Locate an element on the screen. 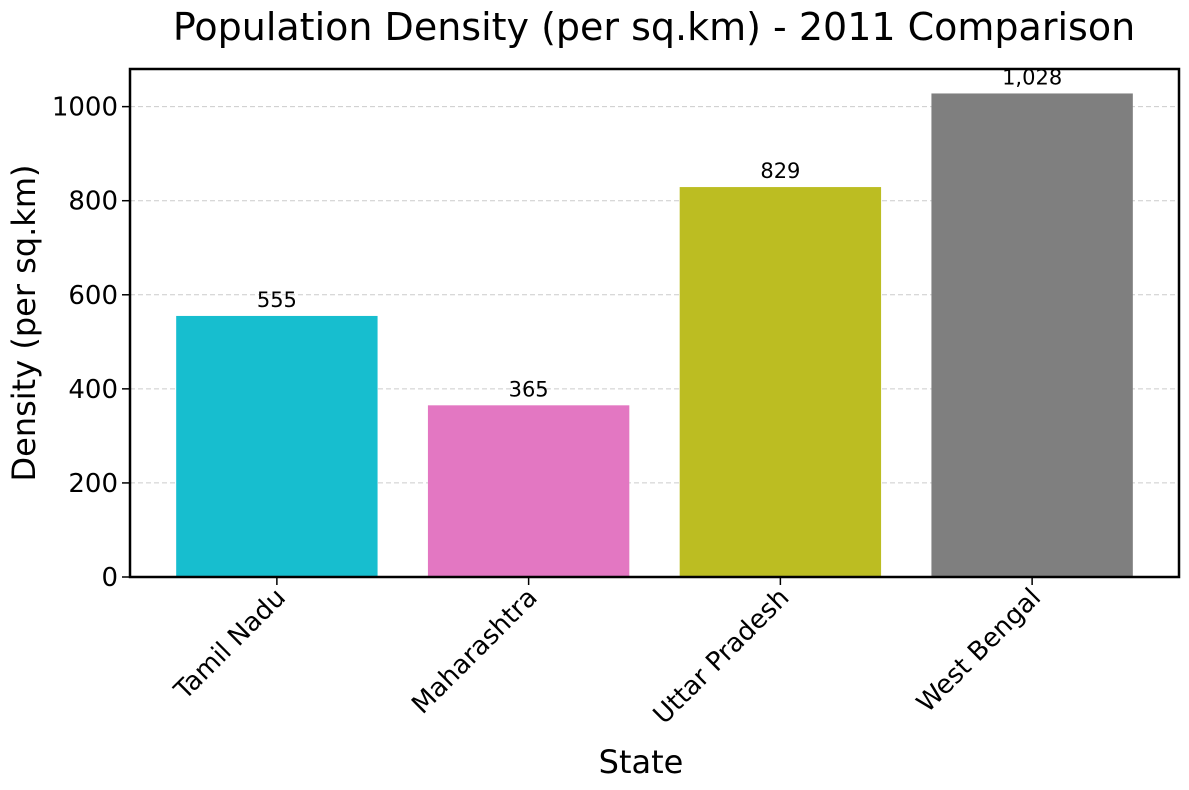  y-tick-label: 0 is located at coordinates (109, 578).